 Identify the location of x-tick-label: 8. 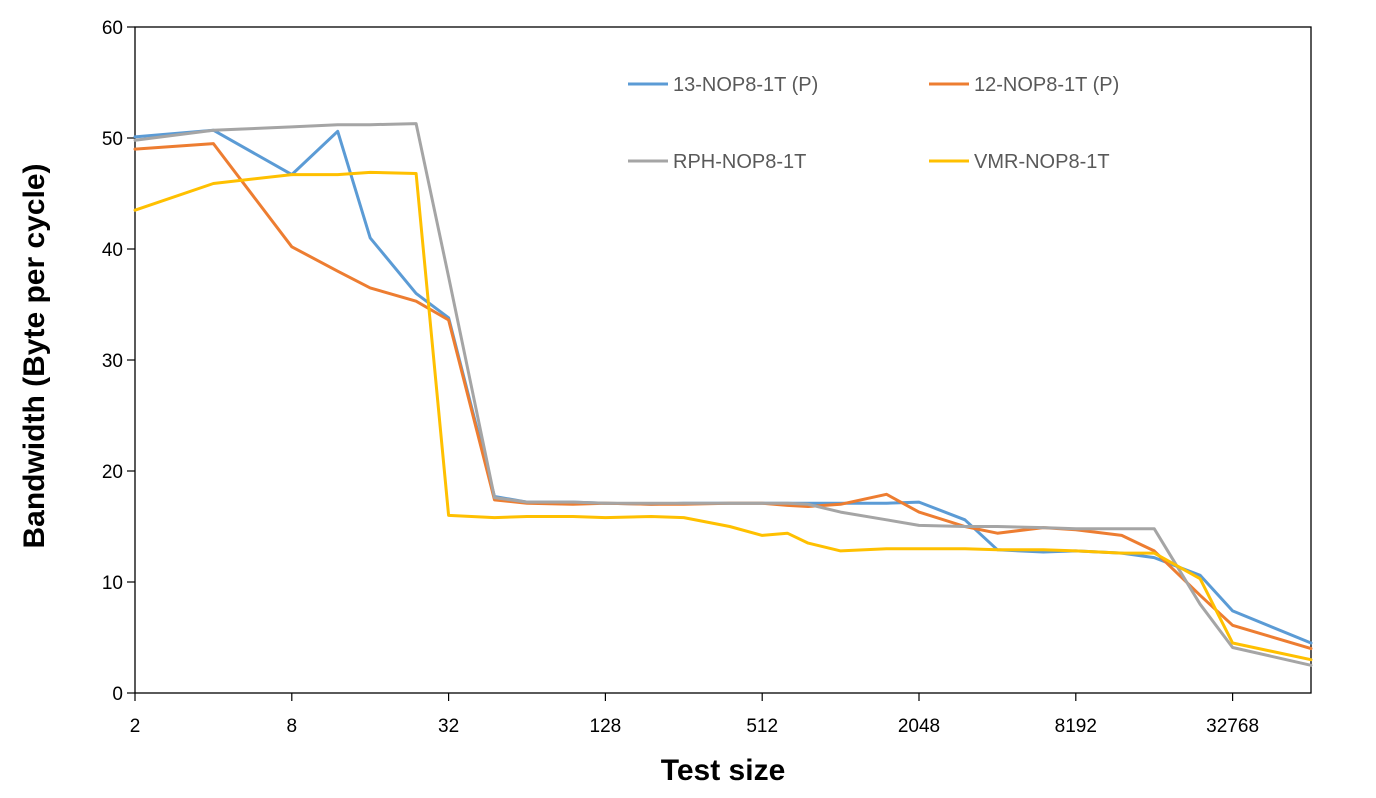
(292, 726).